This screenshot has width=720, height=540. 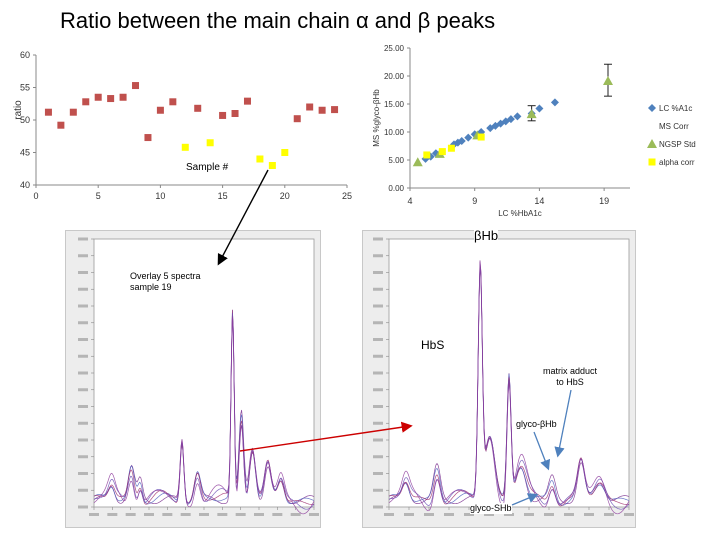 I want to click on x-tick-label: 0, so click(x=35, y=196).